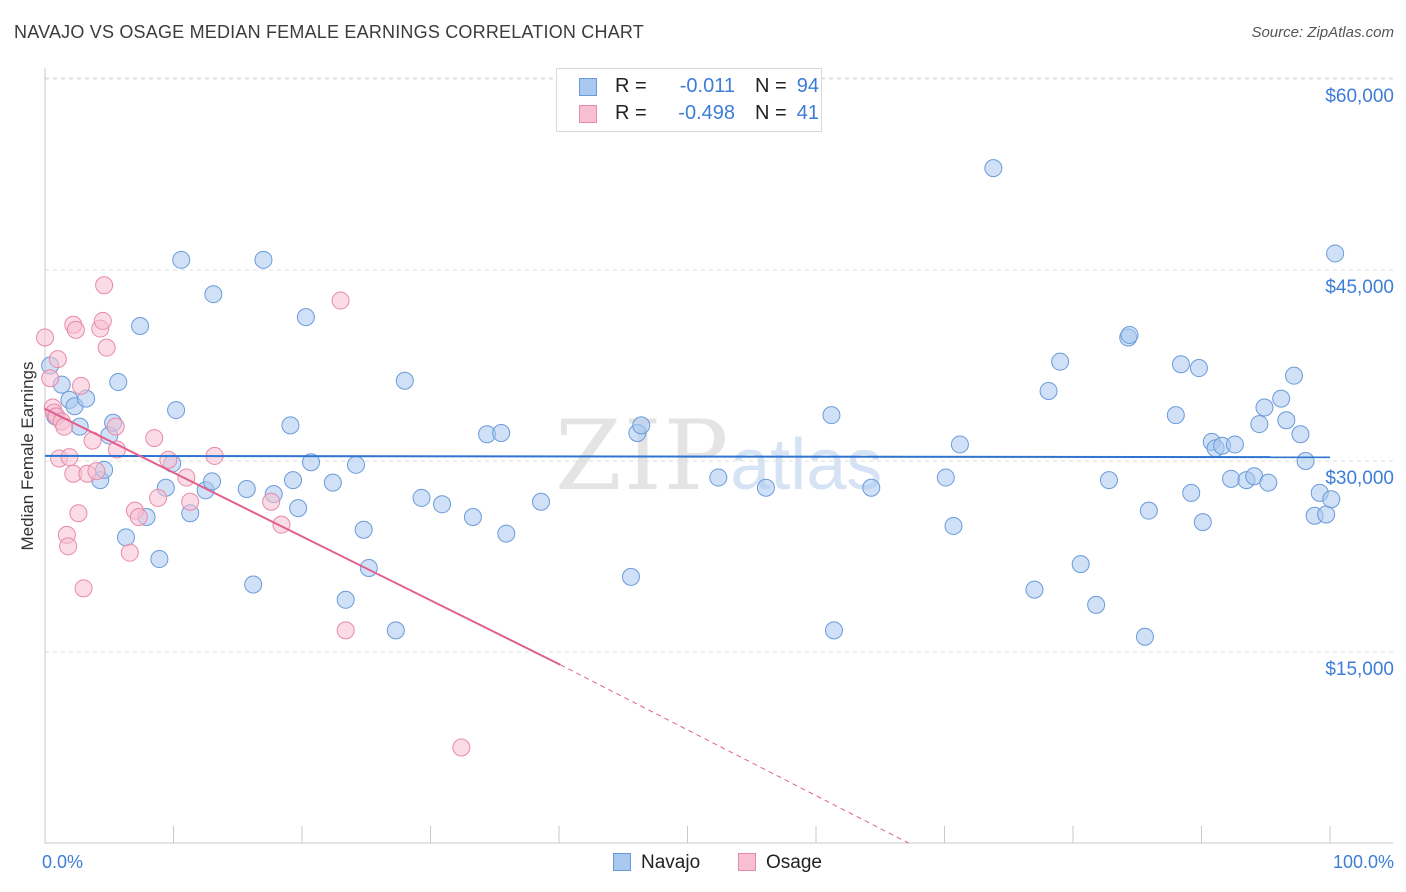 The image size is (1406, 892). Describe the element at coordinates (302, 536) in the screenshot. I see `osage-trend-line` at that location.